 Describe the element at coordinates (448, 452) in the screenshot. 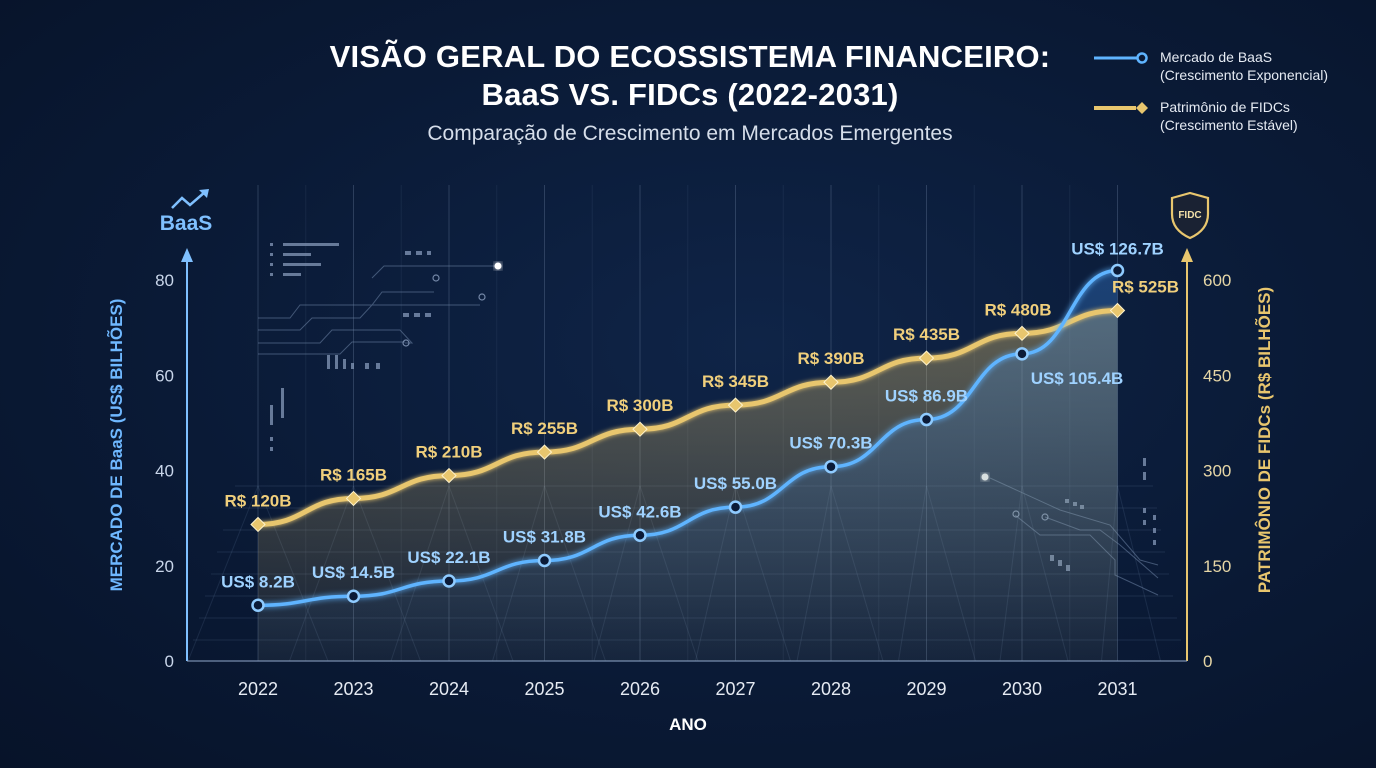

I see `data-label-fidc: R$ 210B` at that location.